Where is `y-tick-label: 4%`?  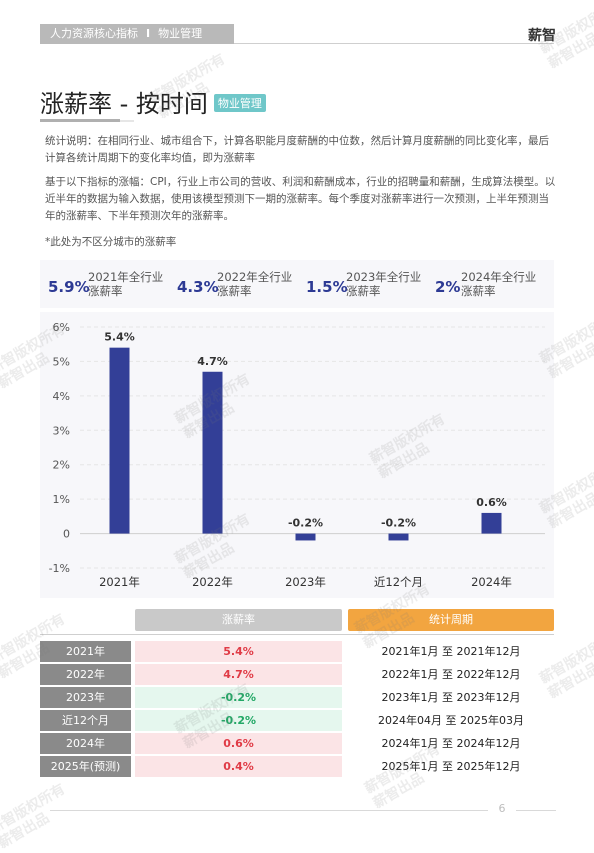
y-tick-label: 4% is located at coordinates (61, 396).